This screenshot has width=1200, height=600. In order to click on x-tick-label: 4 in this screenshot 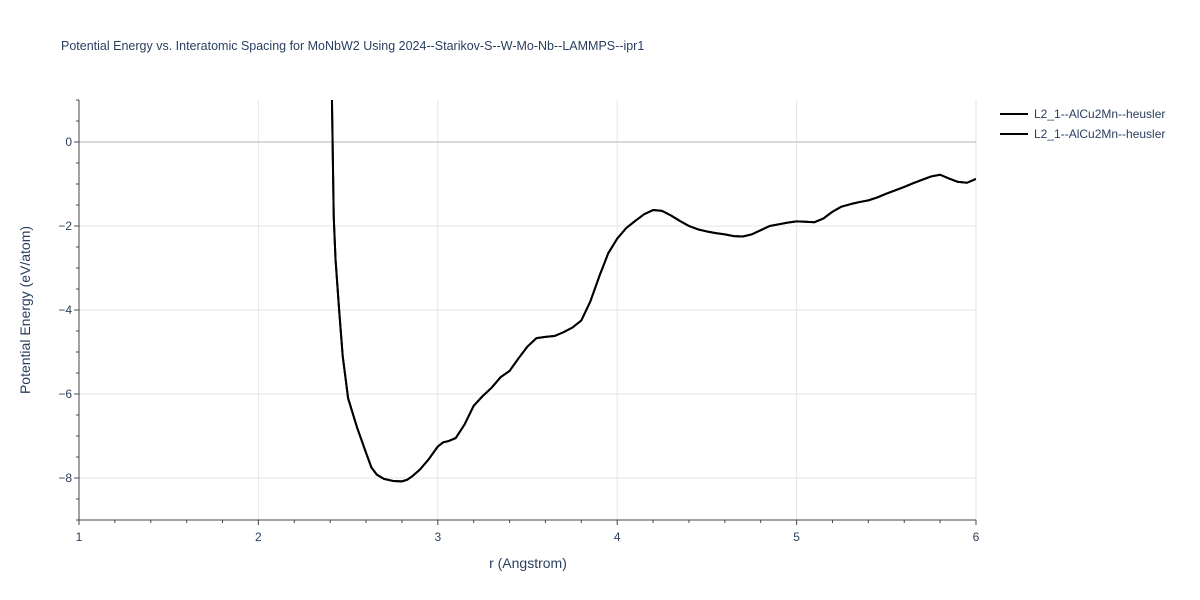, I will do `click(617, 537)`.